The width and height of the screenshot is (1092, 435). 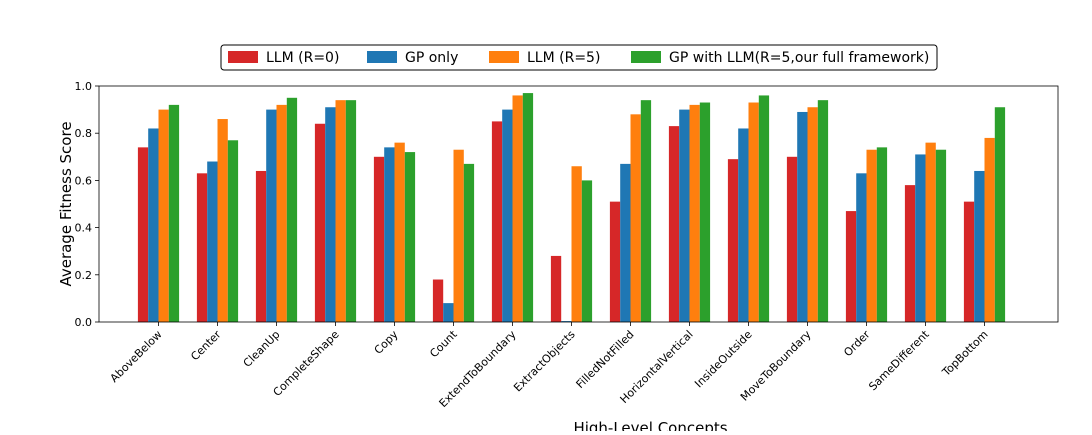 I want to click on y-tick-label: 1.0, so click(x=84, y=86).